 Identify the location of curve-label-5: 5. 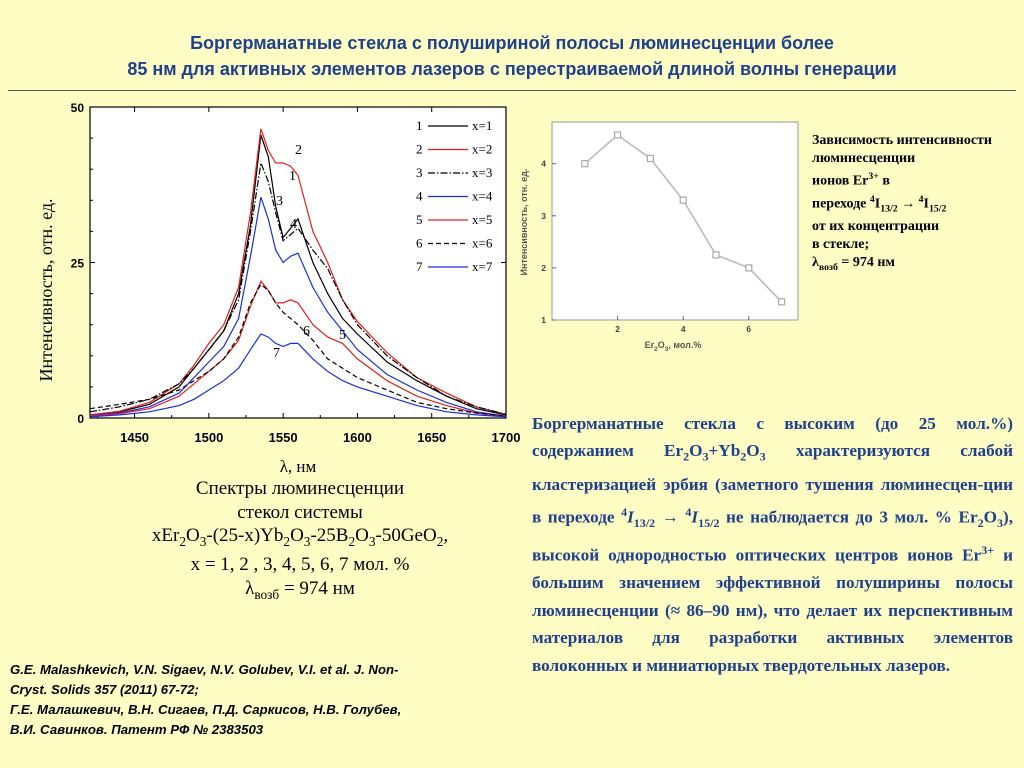
(342, 335).